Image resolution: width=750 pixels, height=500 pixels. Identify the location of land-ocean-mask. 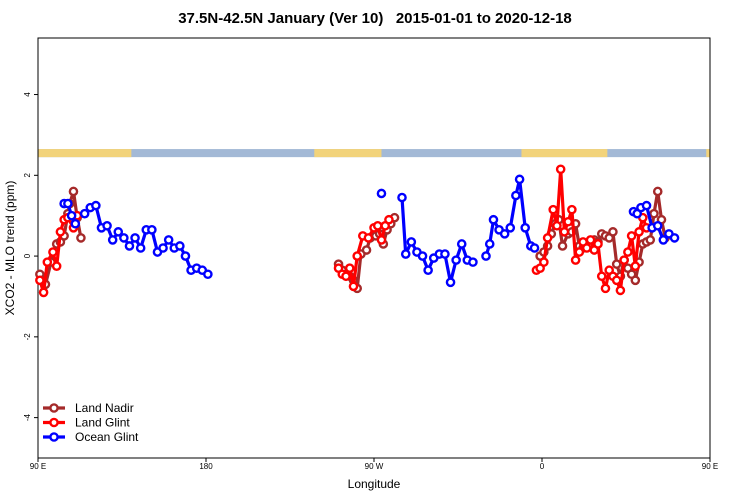
(374, 153).